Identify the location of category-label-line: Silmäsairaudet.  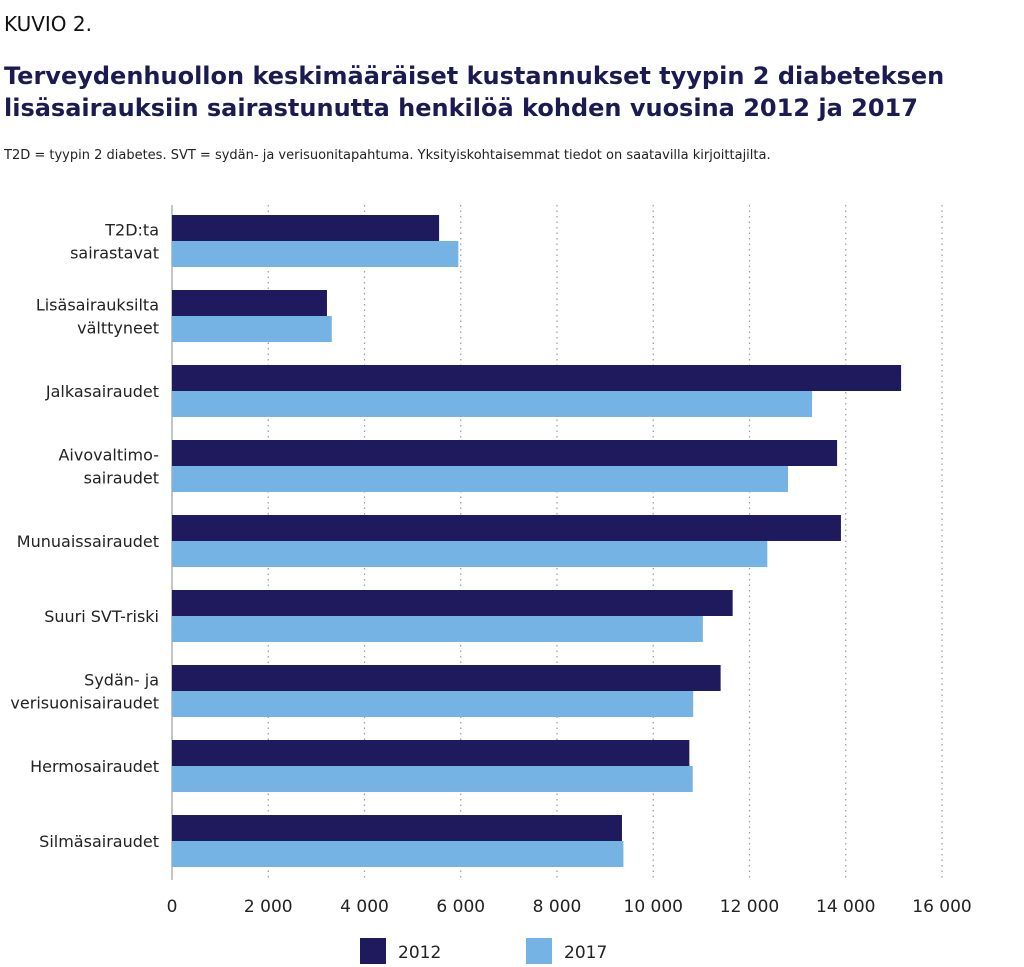
(99, 841).